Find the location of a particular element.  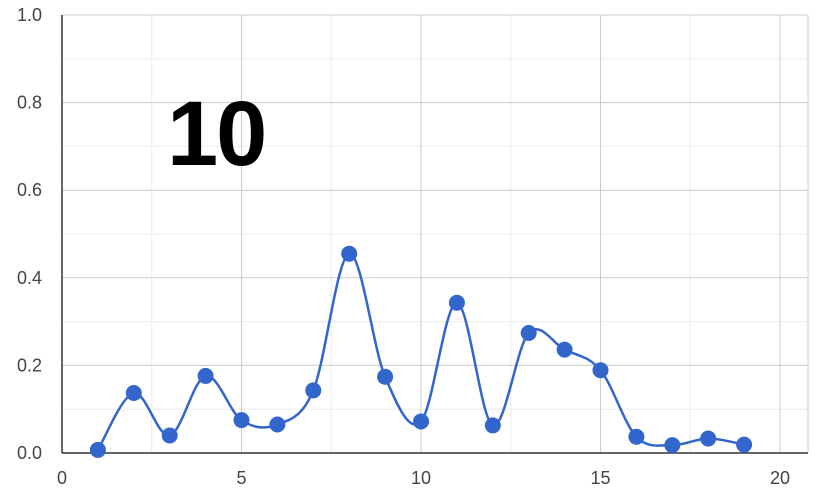

y-tick-label: 0.4 is located at coordinates (29, 278).